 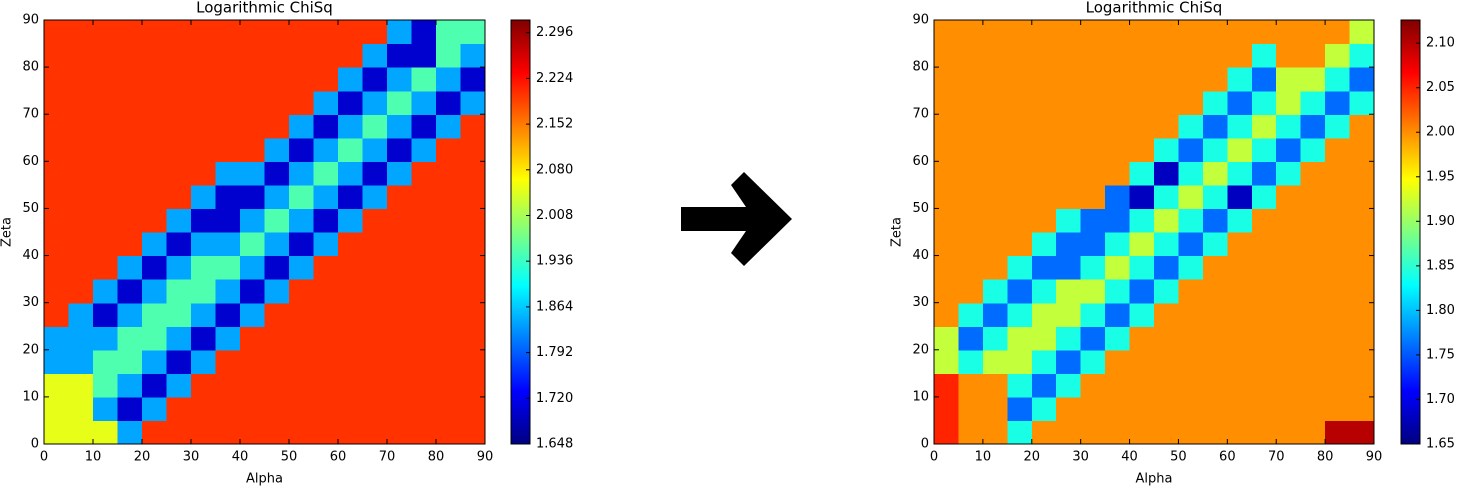 I want to click on colorbar-tick-label: 1.80, so click(x=1440, y=310).